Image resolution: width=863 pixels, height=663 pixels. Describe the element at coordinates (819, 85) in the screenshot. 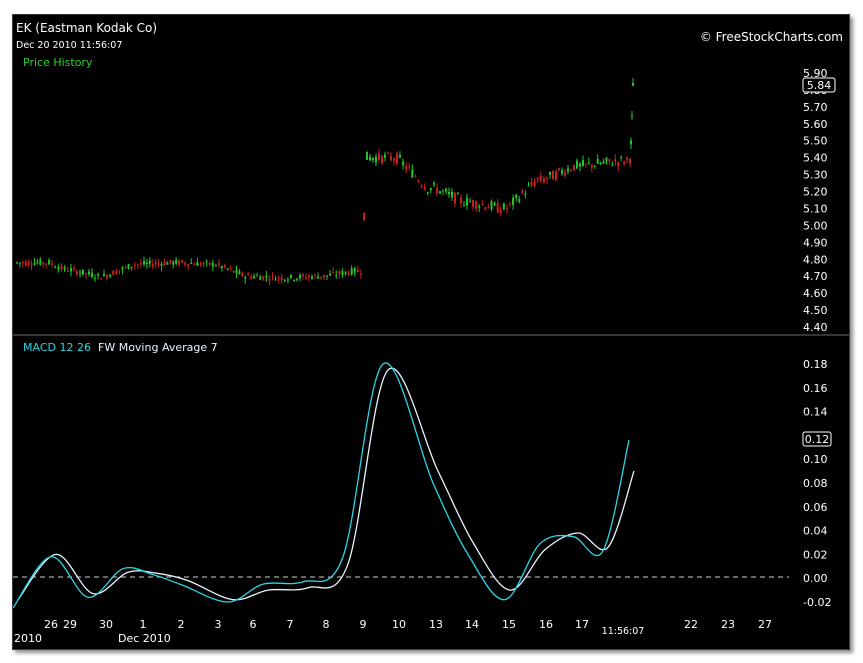

I see `last-price-badge: 5.84` at that location.